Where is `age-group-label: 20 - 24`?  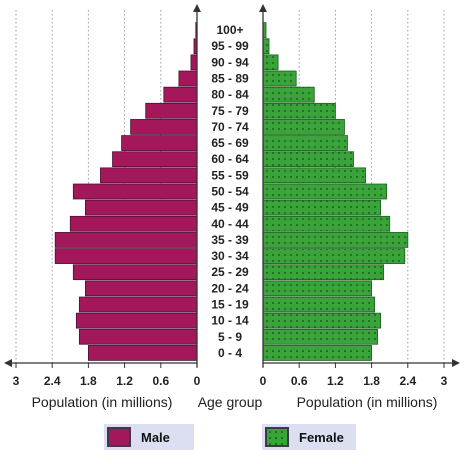 age-group-label: 20 - 24 is located at coordinates (230, 288).